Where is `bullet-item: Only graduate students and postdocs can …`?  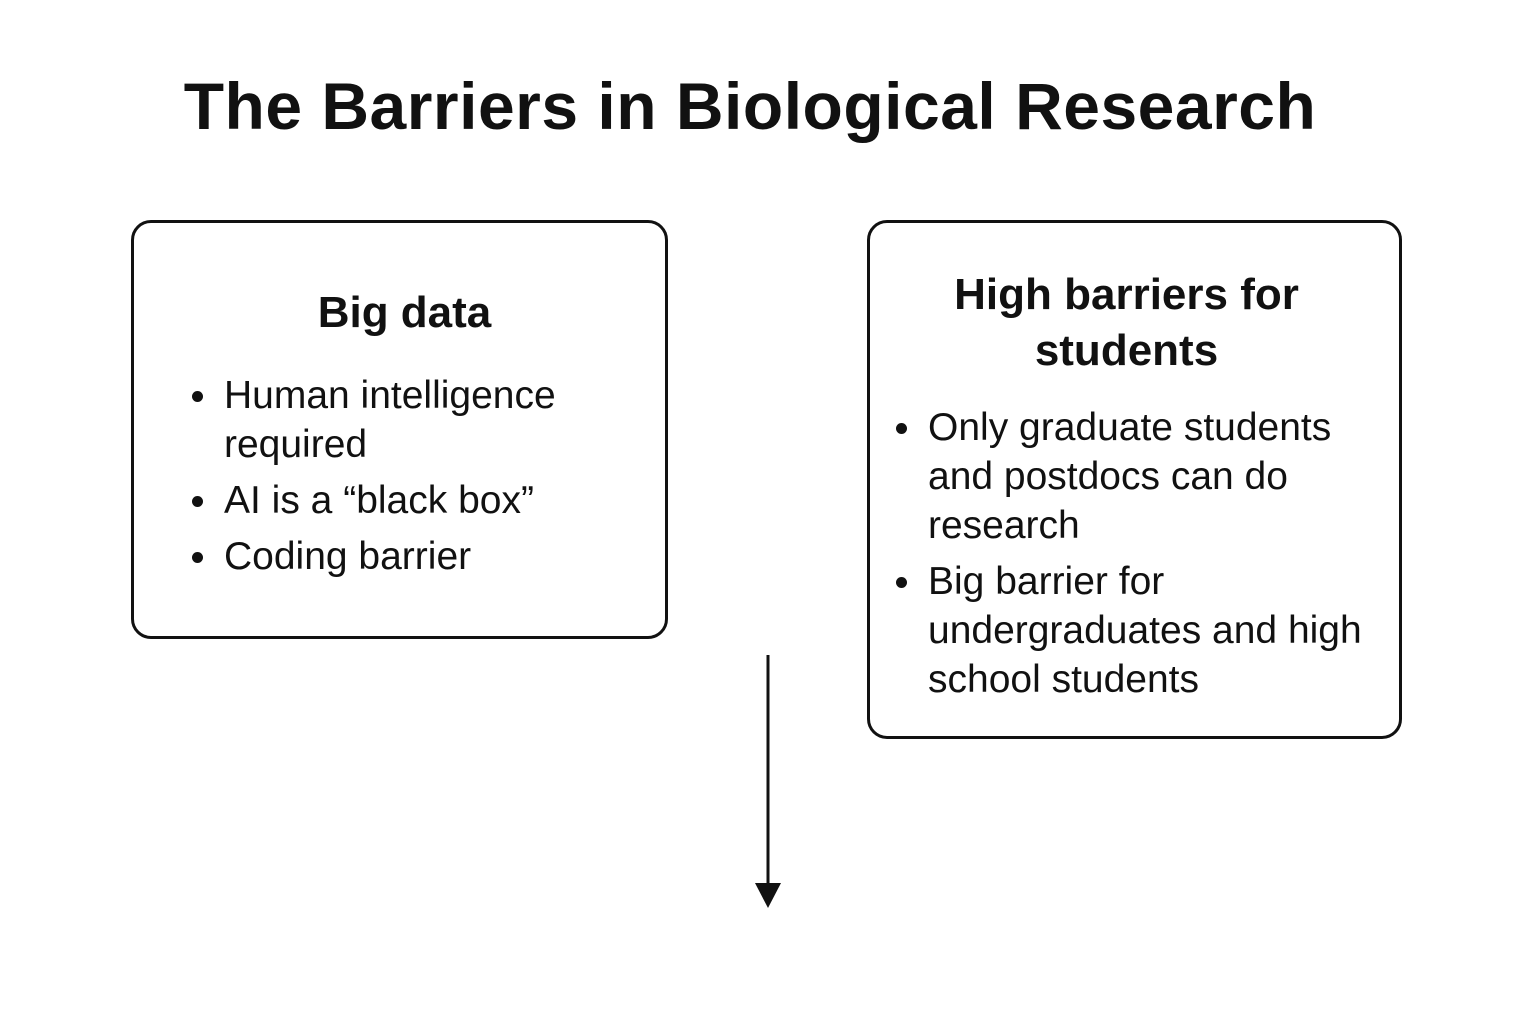
bullet-item: Only graduate students and postdocs can … is located at coordinates (1139, 476).